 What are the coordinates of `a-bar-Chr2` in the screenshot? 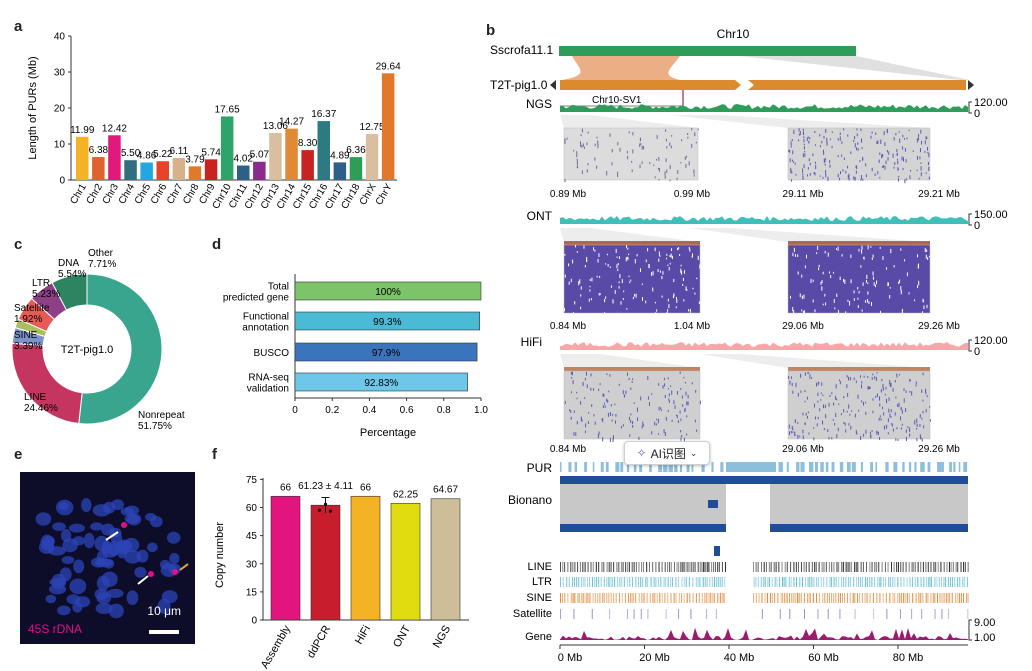 It's located at (98, 168).